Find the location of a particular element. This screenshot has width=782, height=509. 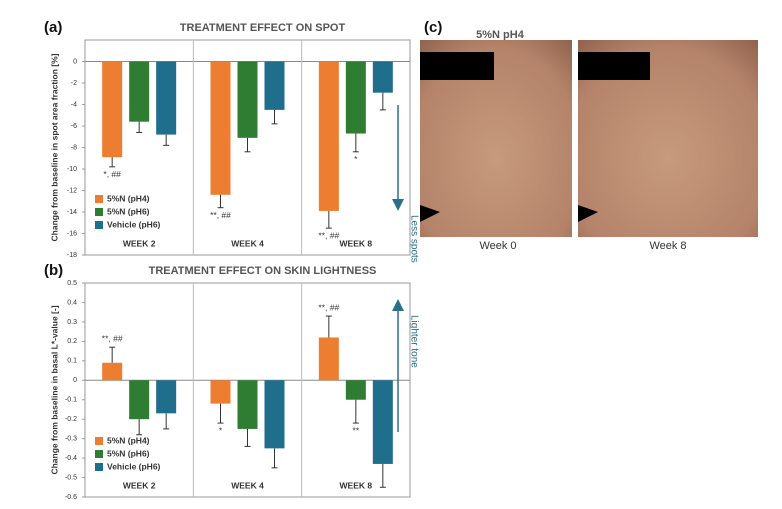

y-tick-label: -0.3 is located at coordinates (71, 438).